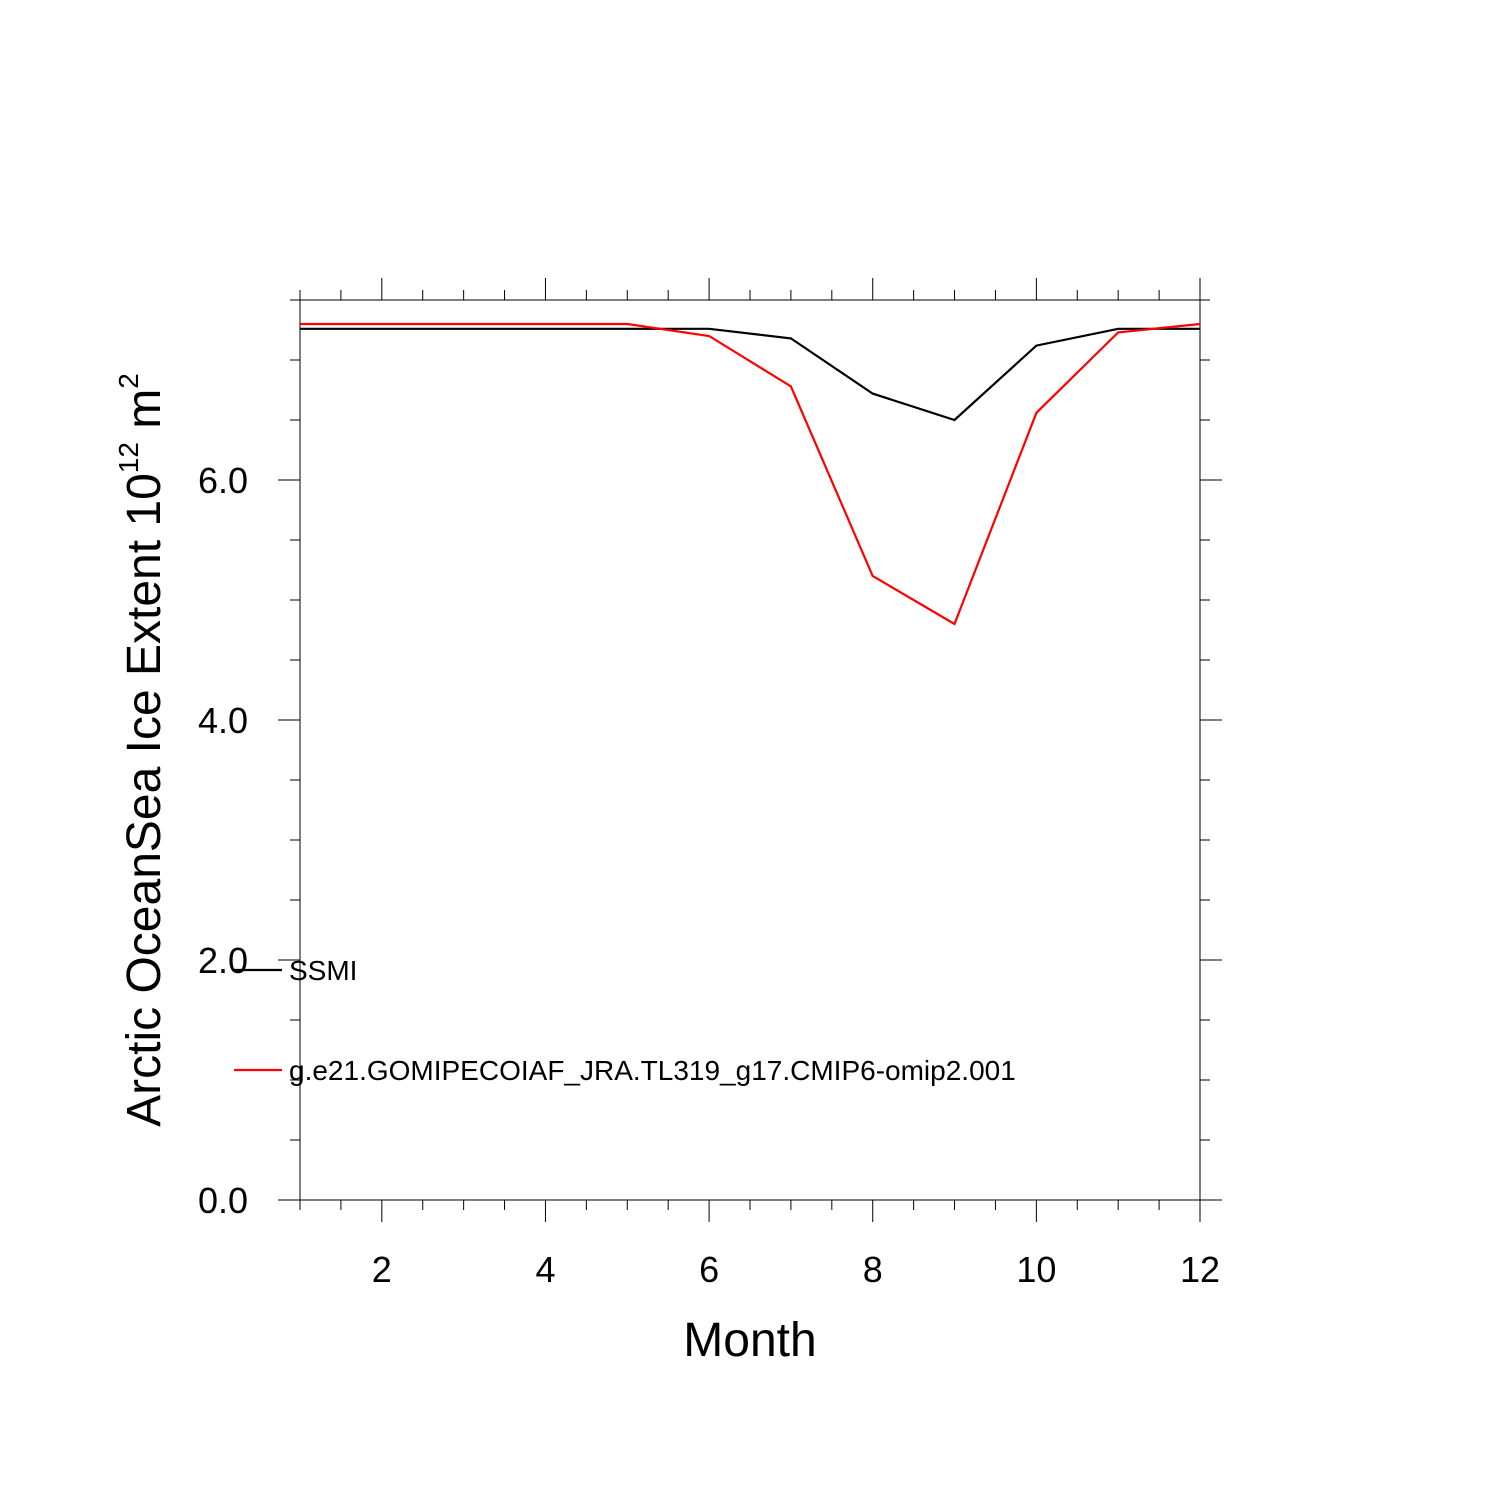  What do you see at coordinates (1036, 1269) in the screenshot?
I see `x-tick-label: 10` at bounding box center [1036, 1269].